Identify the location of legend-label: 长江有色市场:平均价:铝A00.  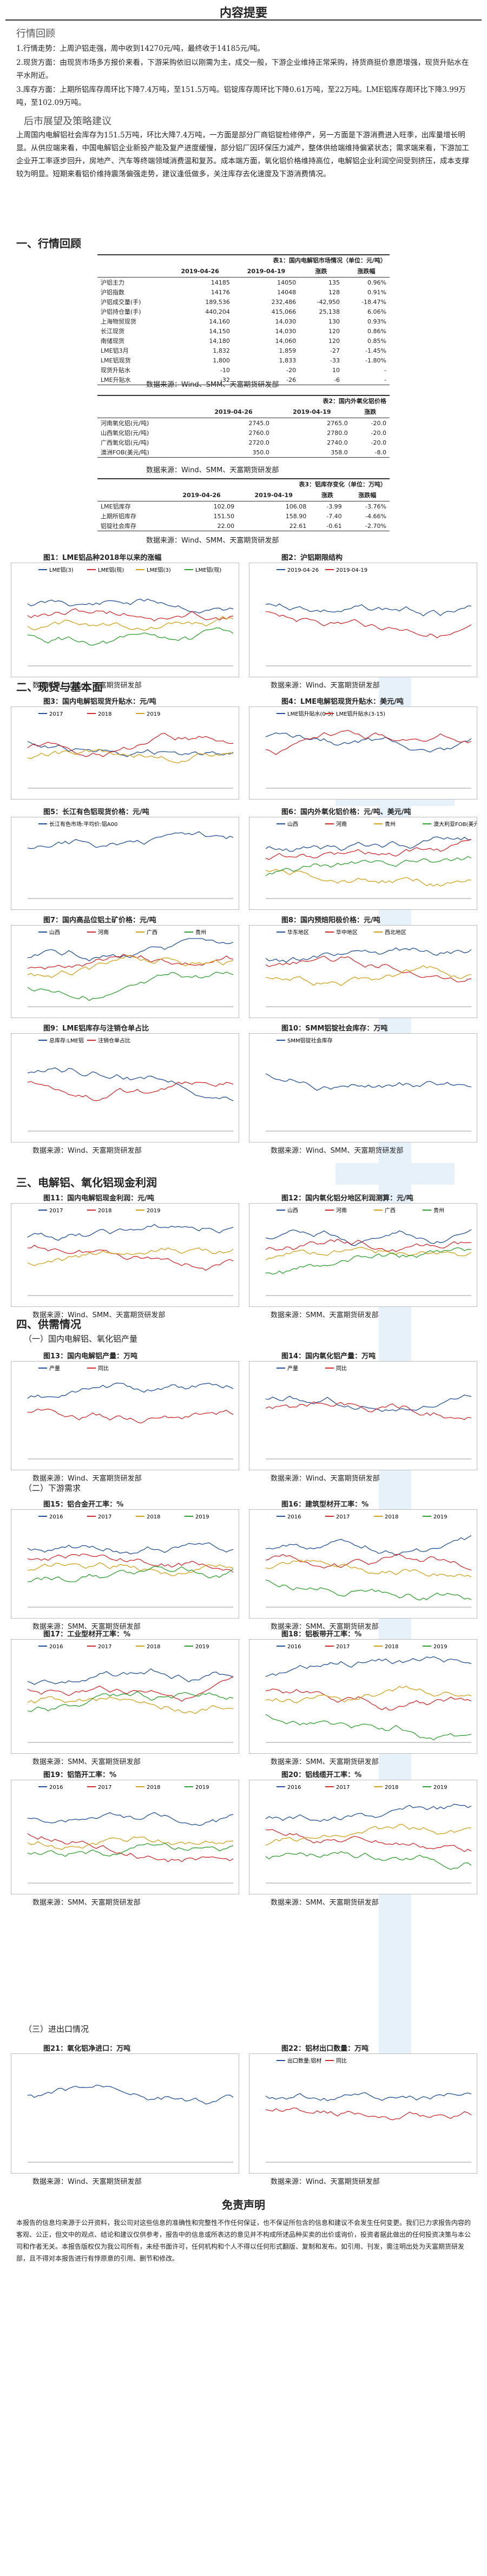
(83, 824).